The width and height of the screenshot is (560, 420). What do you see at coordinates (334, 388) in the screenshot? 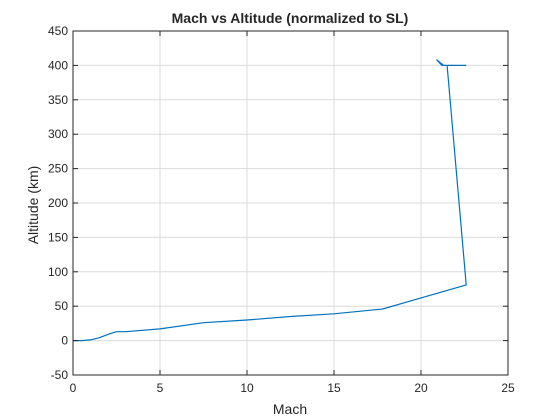
I see `x-tick-label: 15` at bounding box center [334, 388].